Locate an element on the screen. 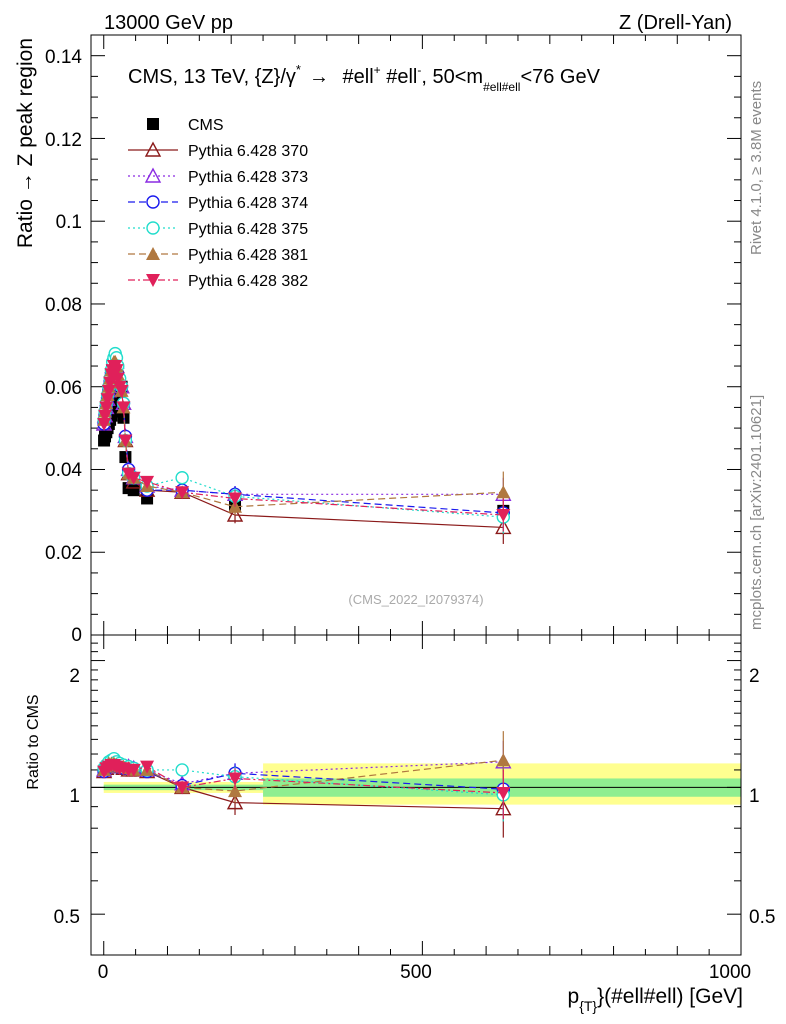  title-arrow: → is located at coordinates (319, 77).